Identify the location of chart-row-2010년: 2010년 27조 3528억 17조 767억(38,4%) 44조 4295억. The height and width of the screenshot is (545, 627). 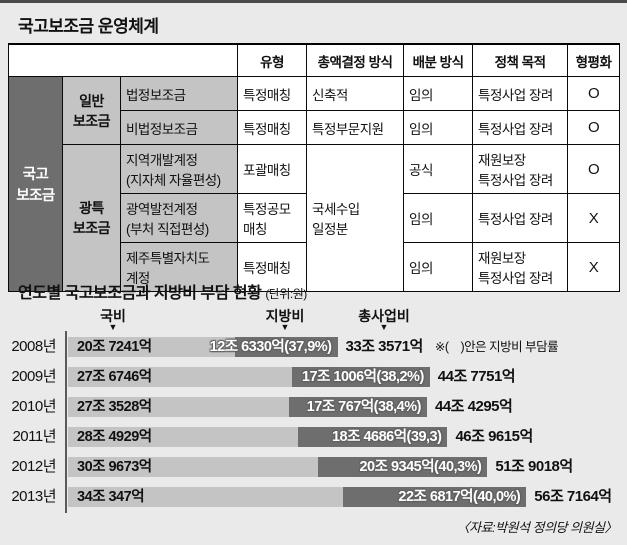
(313, 407).